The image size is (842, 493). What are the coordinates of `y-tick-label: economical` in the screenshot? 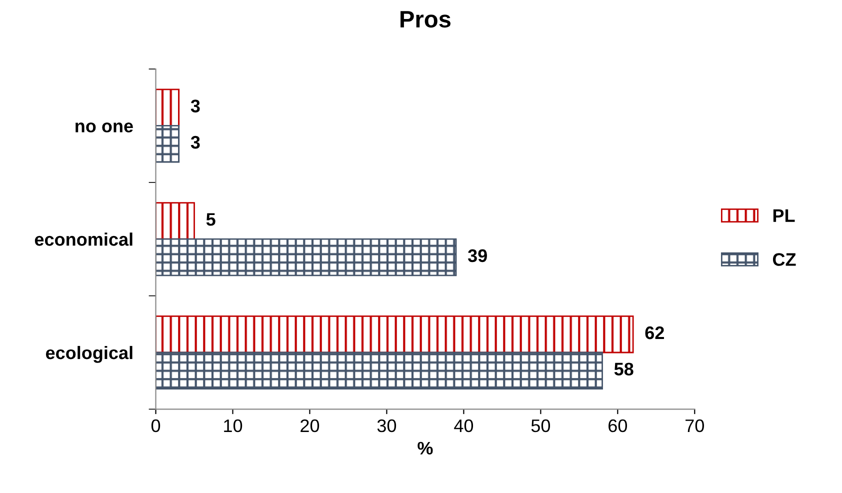 It's located at (83, 239).